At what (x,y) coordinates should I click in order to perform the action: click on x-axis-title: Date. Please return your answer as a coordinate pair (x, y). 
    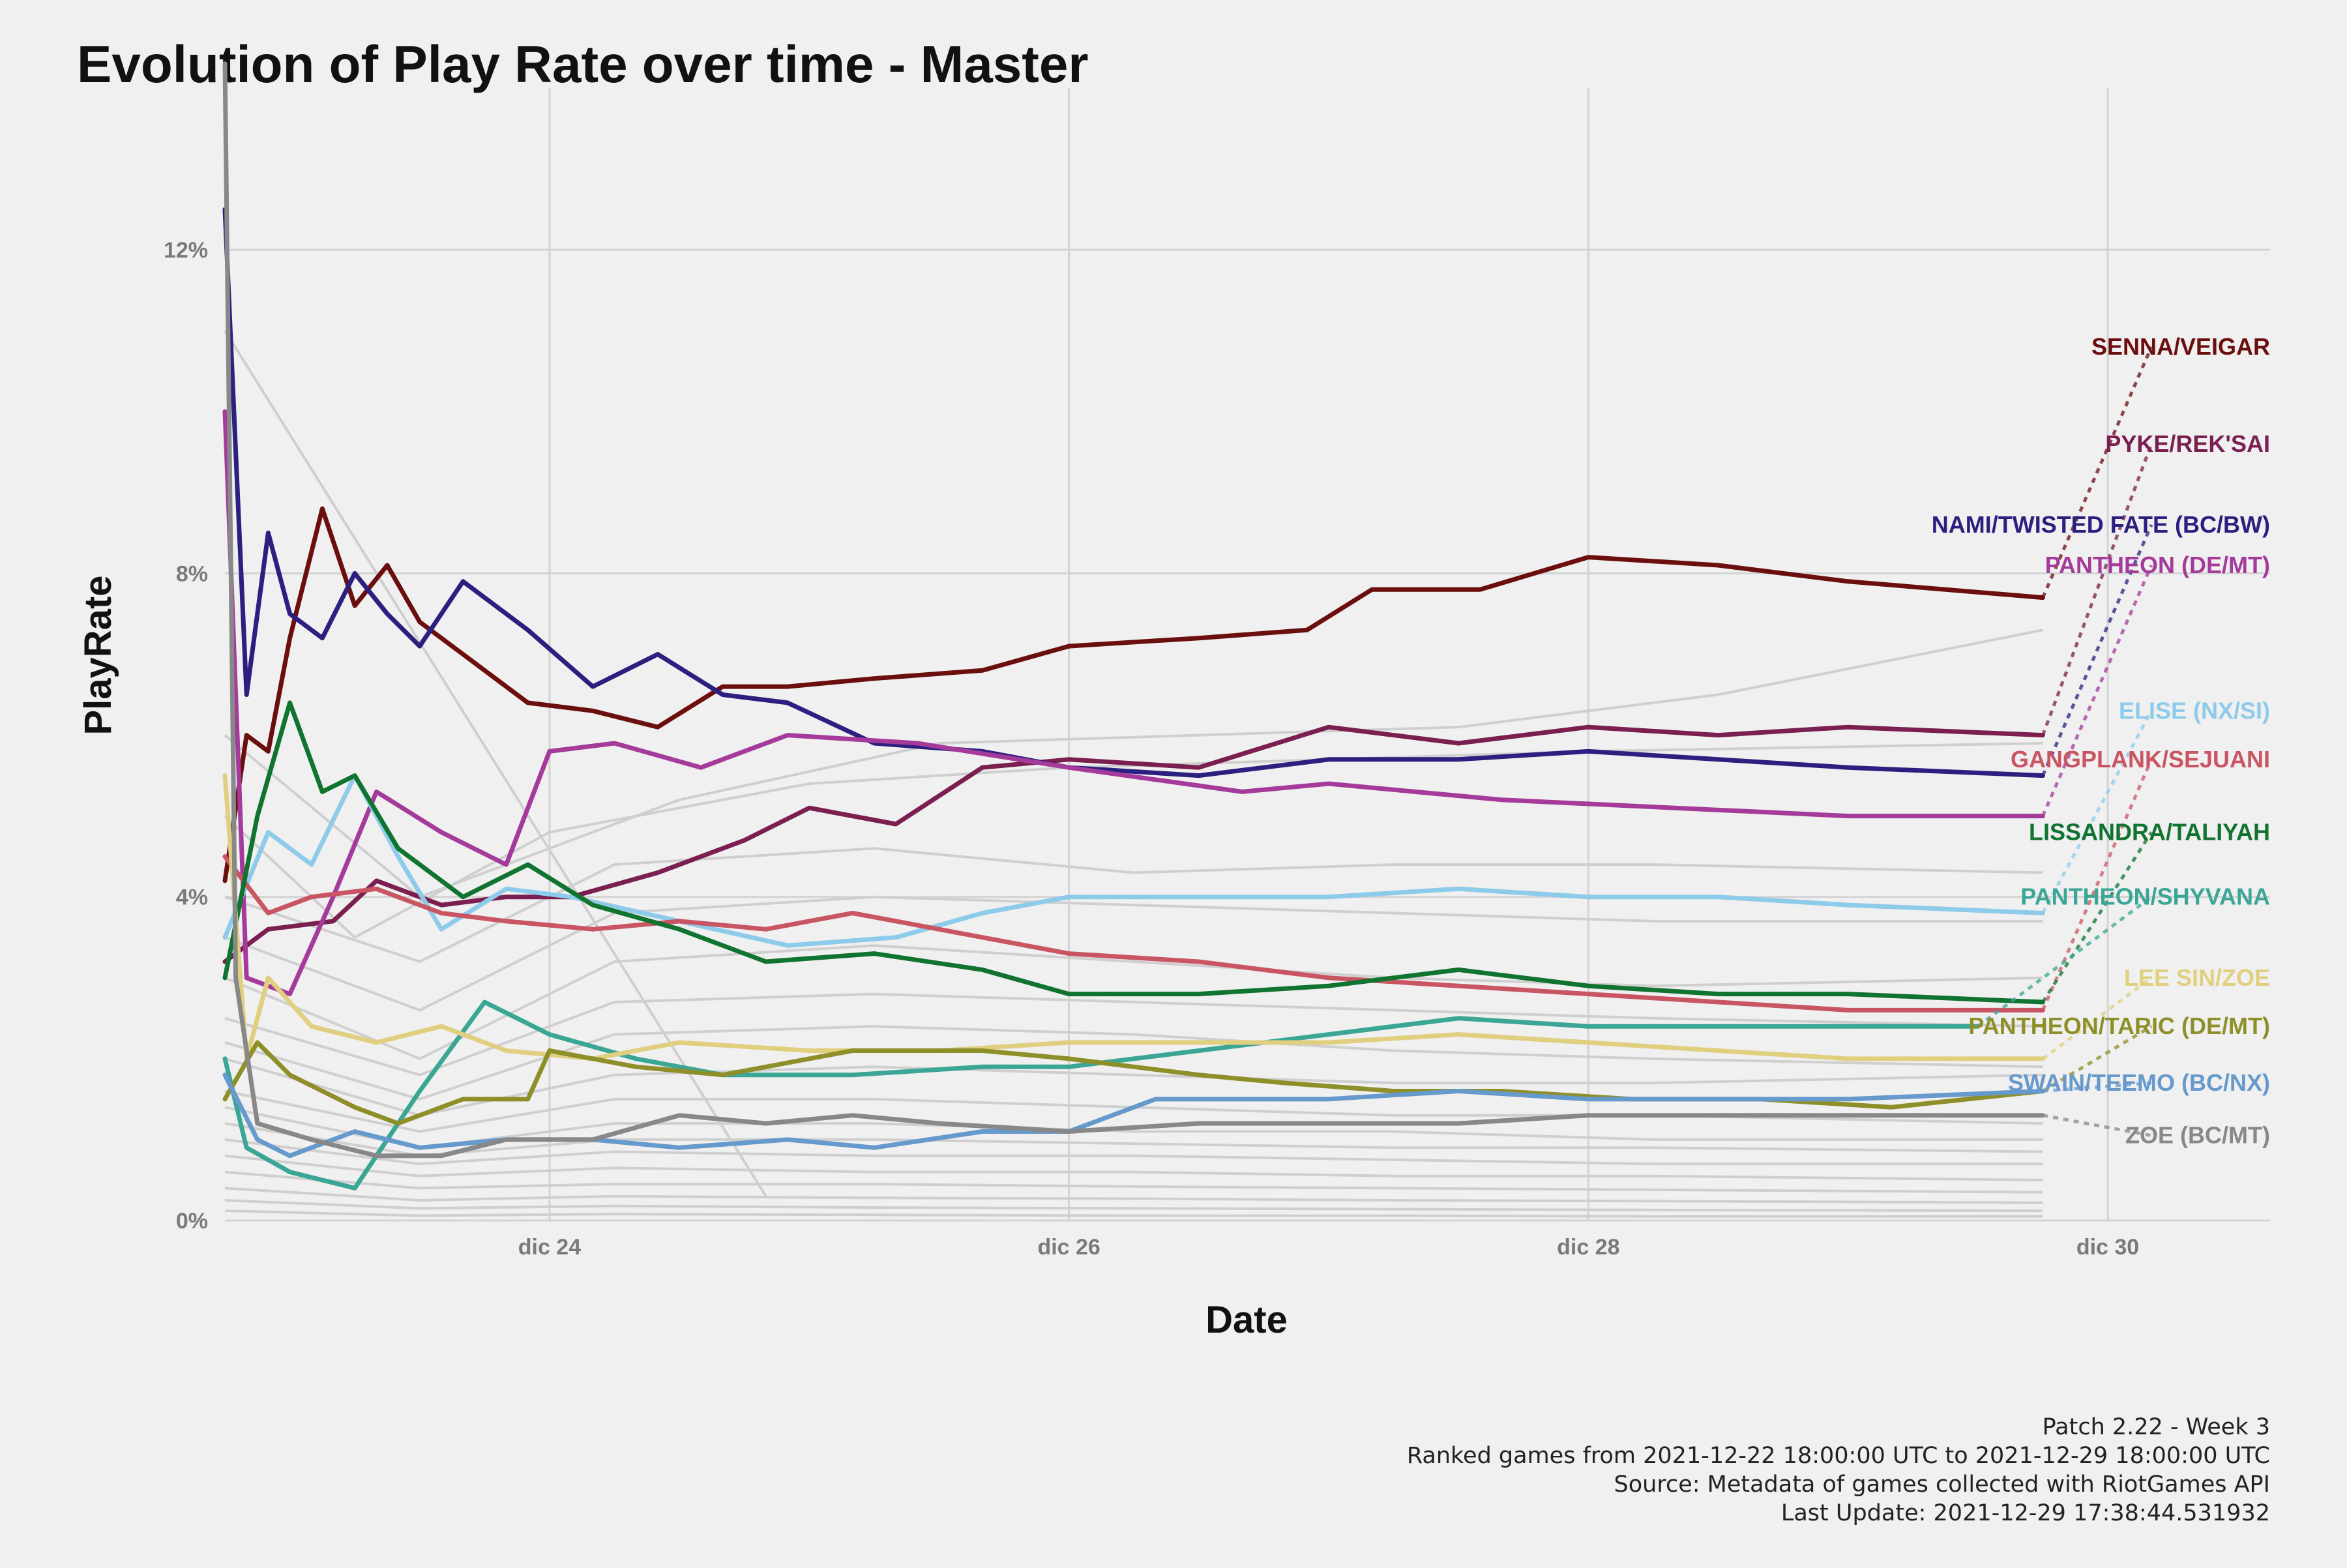
    Looking at the image, I should click on (1246, 1320).